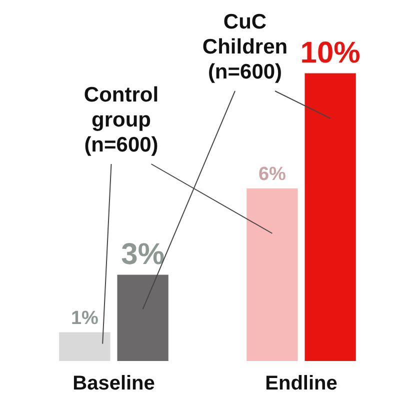  What do you see at coordinates (84, 318) in the screenshot?
I see `data-label: 1%` at bounding box center [84, 318].